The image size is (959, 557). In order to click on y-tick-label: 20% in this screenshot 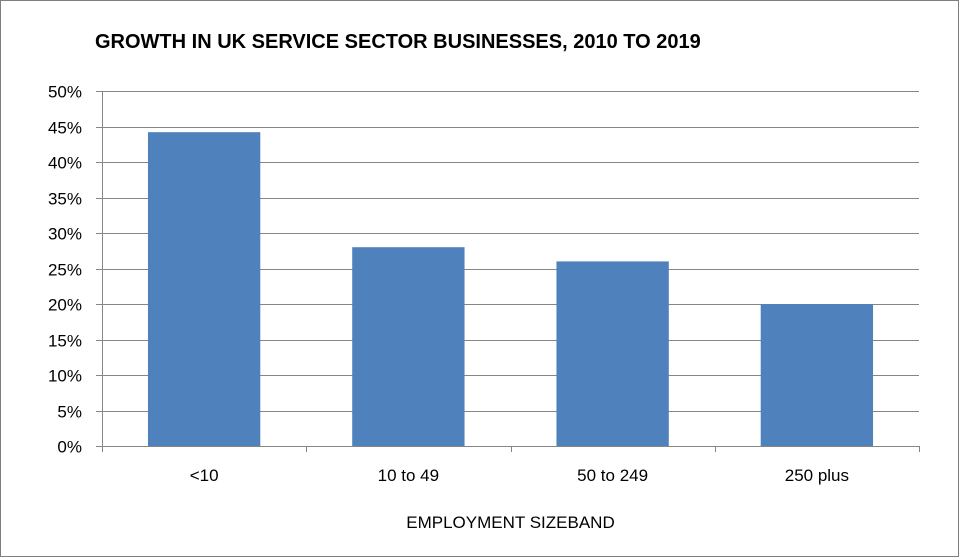, I will do `click(65, 305)`.